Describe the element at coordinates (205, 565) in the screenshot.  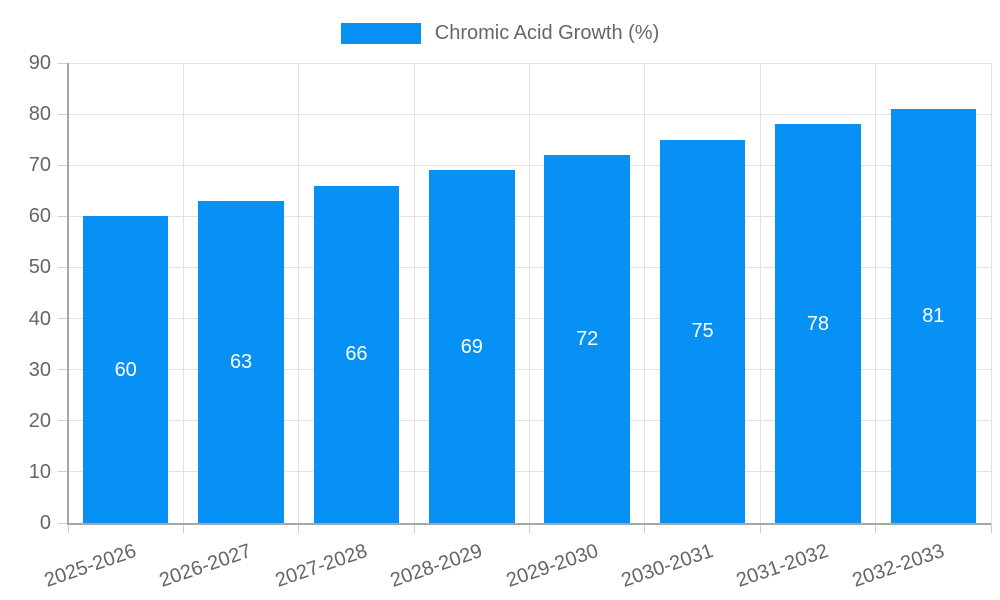
I see `x-axis-tick-label: 2026-2027` at that location.